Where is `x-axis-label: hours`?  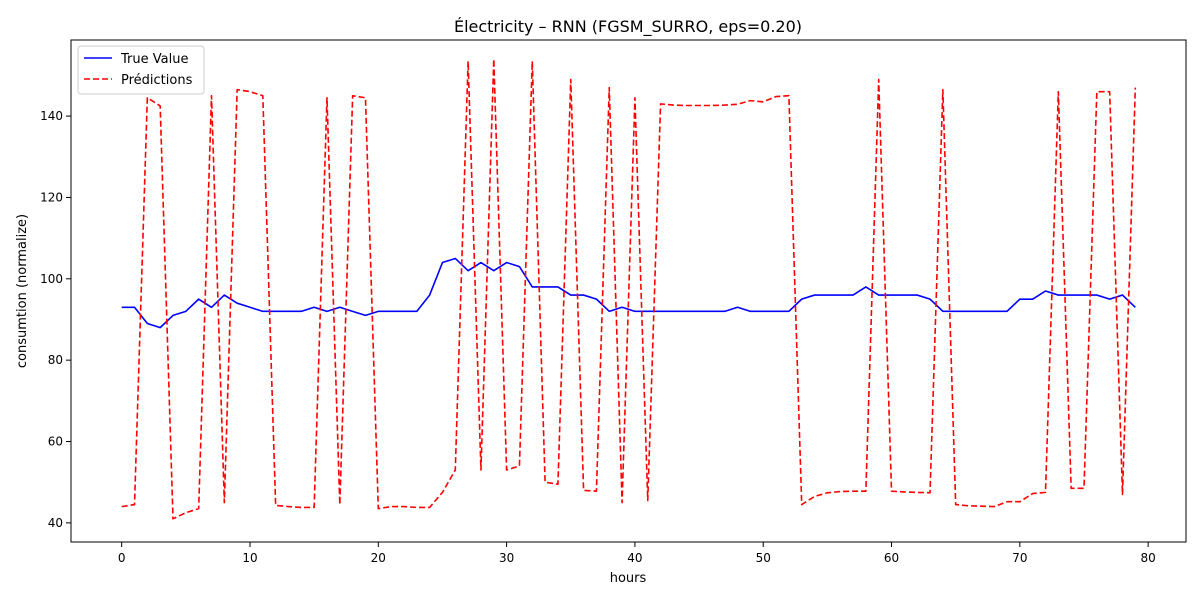
x-axis-label: hours is located at coordinates (628, 578).